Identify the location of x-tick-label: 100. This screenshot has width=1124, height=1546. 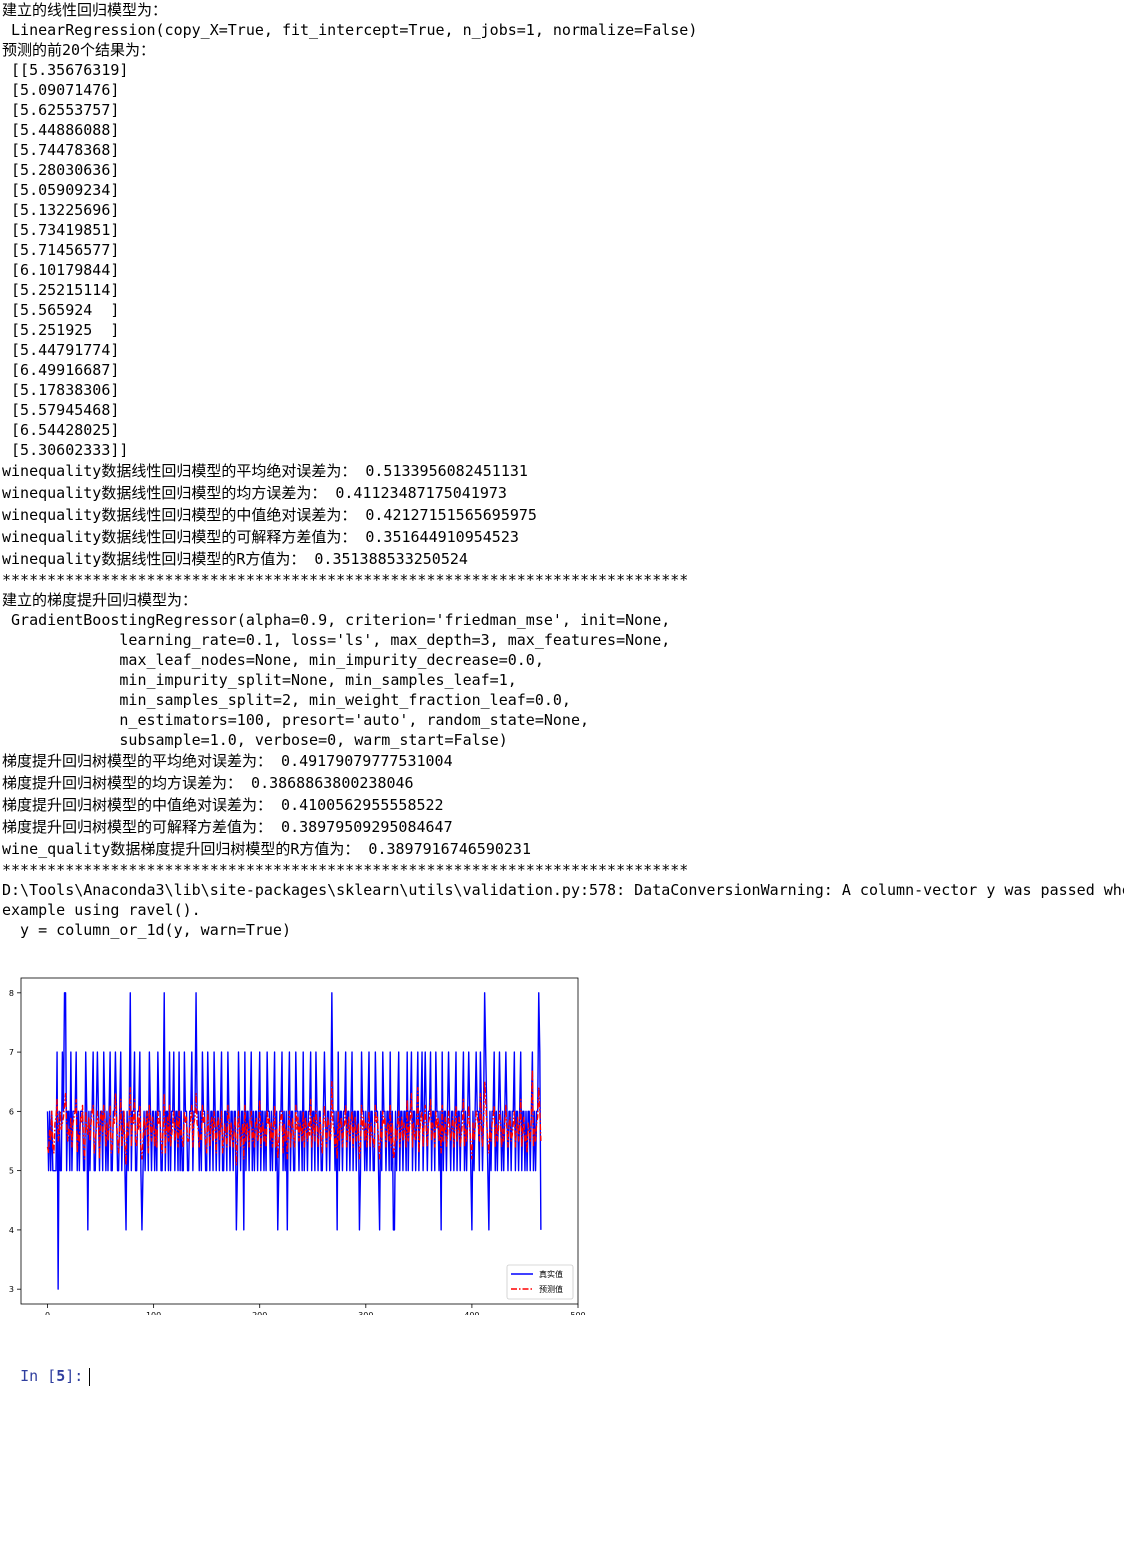
(153, 1313).